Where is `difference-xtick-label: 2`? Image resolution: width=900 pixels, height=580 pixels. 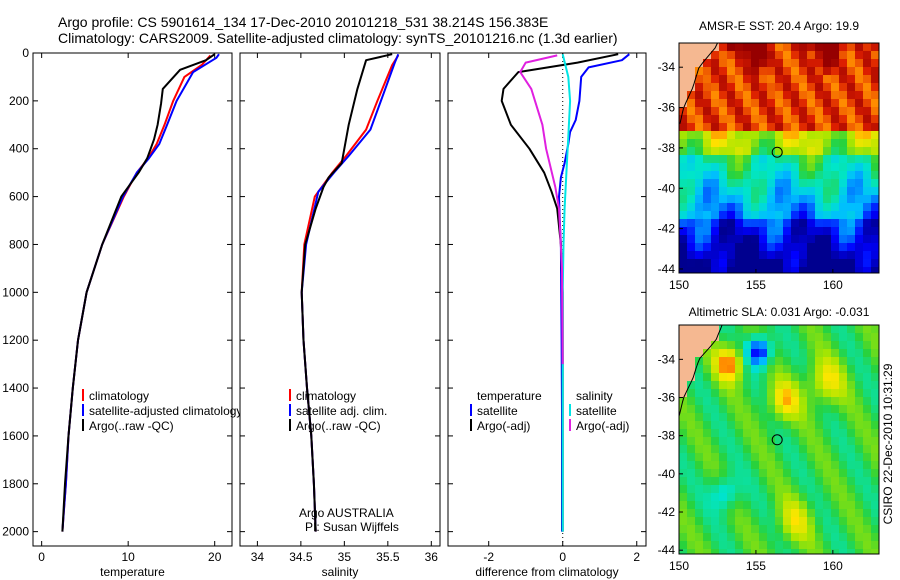
difference-xtick-label: 2 is located at coordinates (636, 557).